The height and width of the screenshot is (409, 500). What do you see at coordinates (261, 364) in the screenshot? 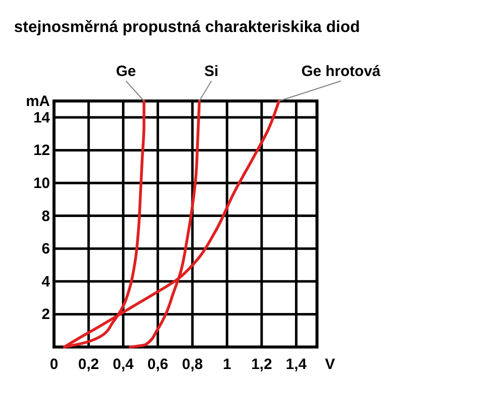
I see `x-tick-label: 1,2` at bounding box center [261, 364].